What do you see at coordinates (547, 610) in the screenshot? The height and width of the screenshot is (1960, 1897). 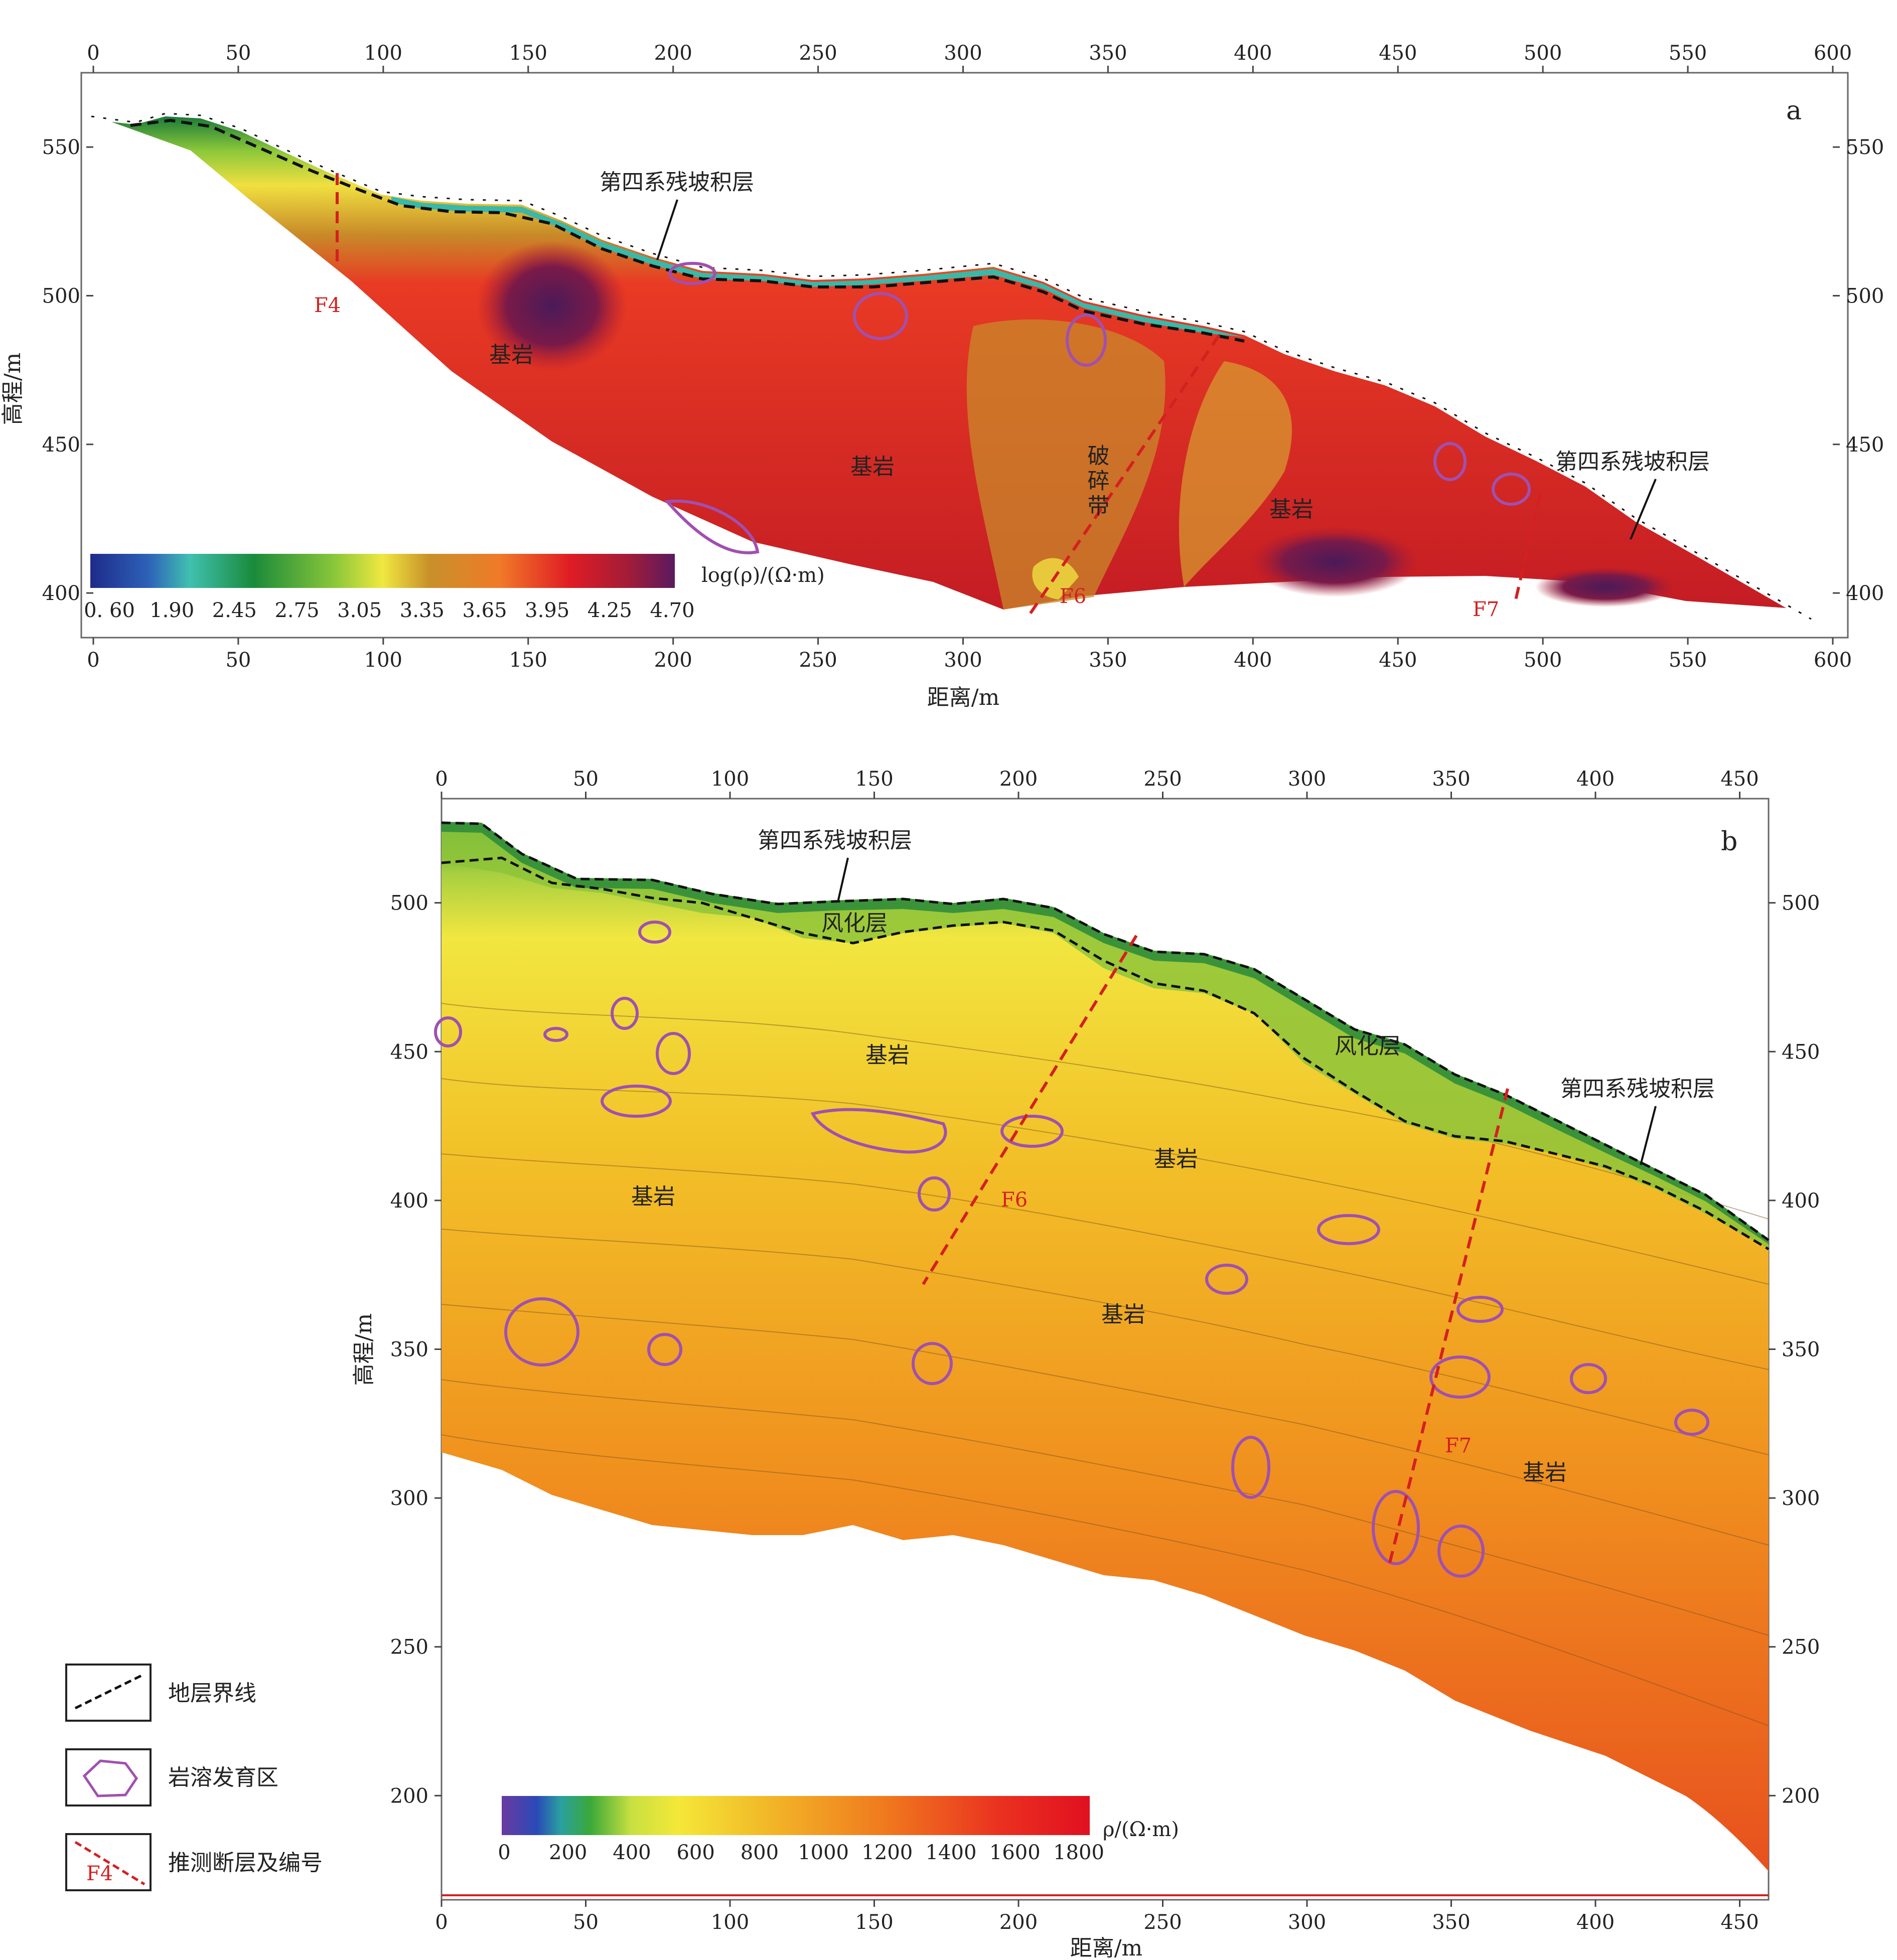 I see `colorbar-tick-label: 3.95` at bounding box center [547, 610].